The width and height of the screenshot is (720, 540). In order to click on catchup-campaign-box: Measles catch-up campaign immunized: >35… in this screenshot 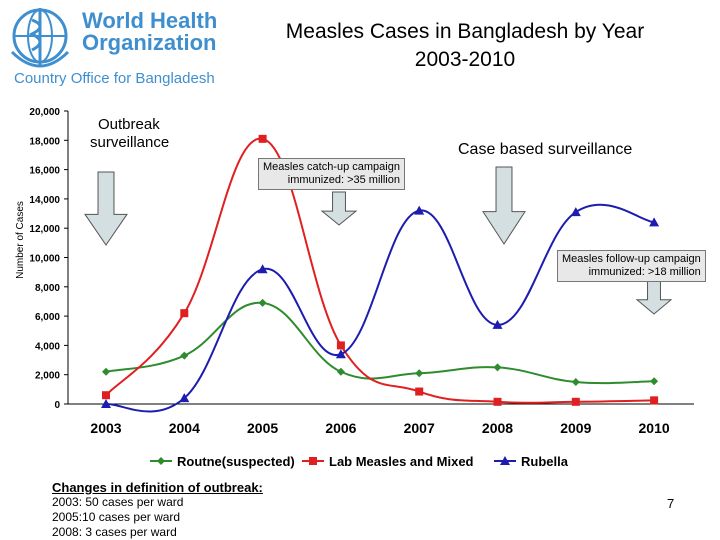, I will do `click(331, 174)`.